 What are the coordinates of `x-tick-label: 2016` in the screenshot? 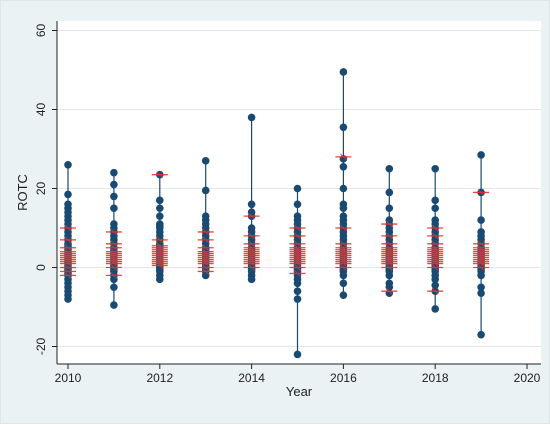 It's located at (343, 378).